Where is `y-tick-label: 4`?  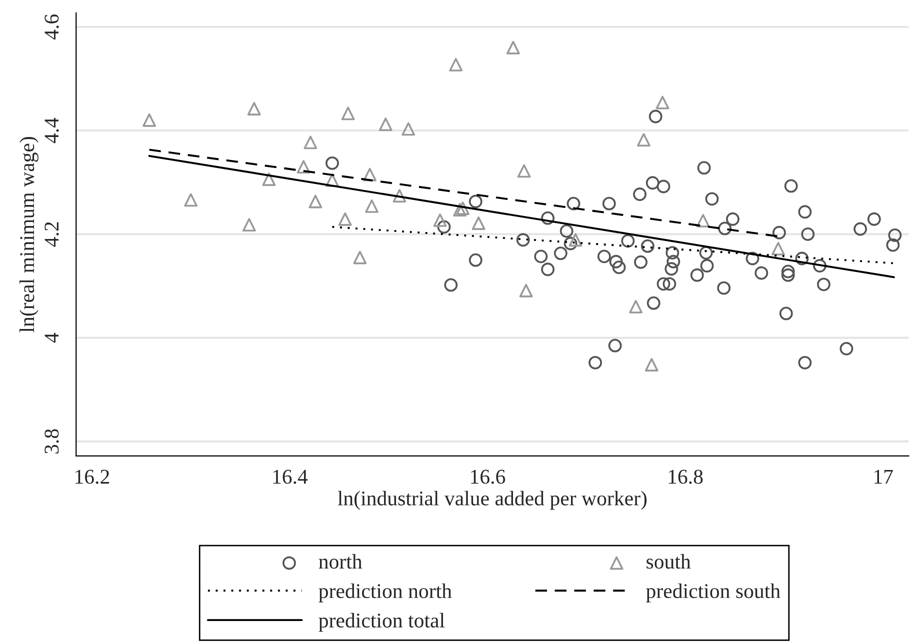 y-tick-label: 4 is located at coordinates (51, 337).